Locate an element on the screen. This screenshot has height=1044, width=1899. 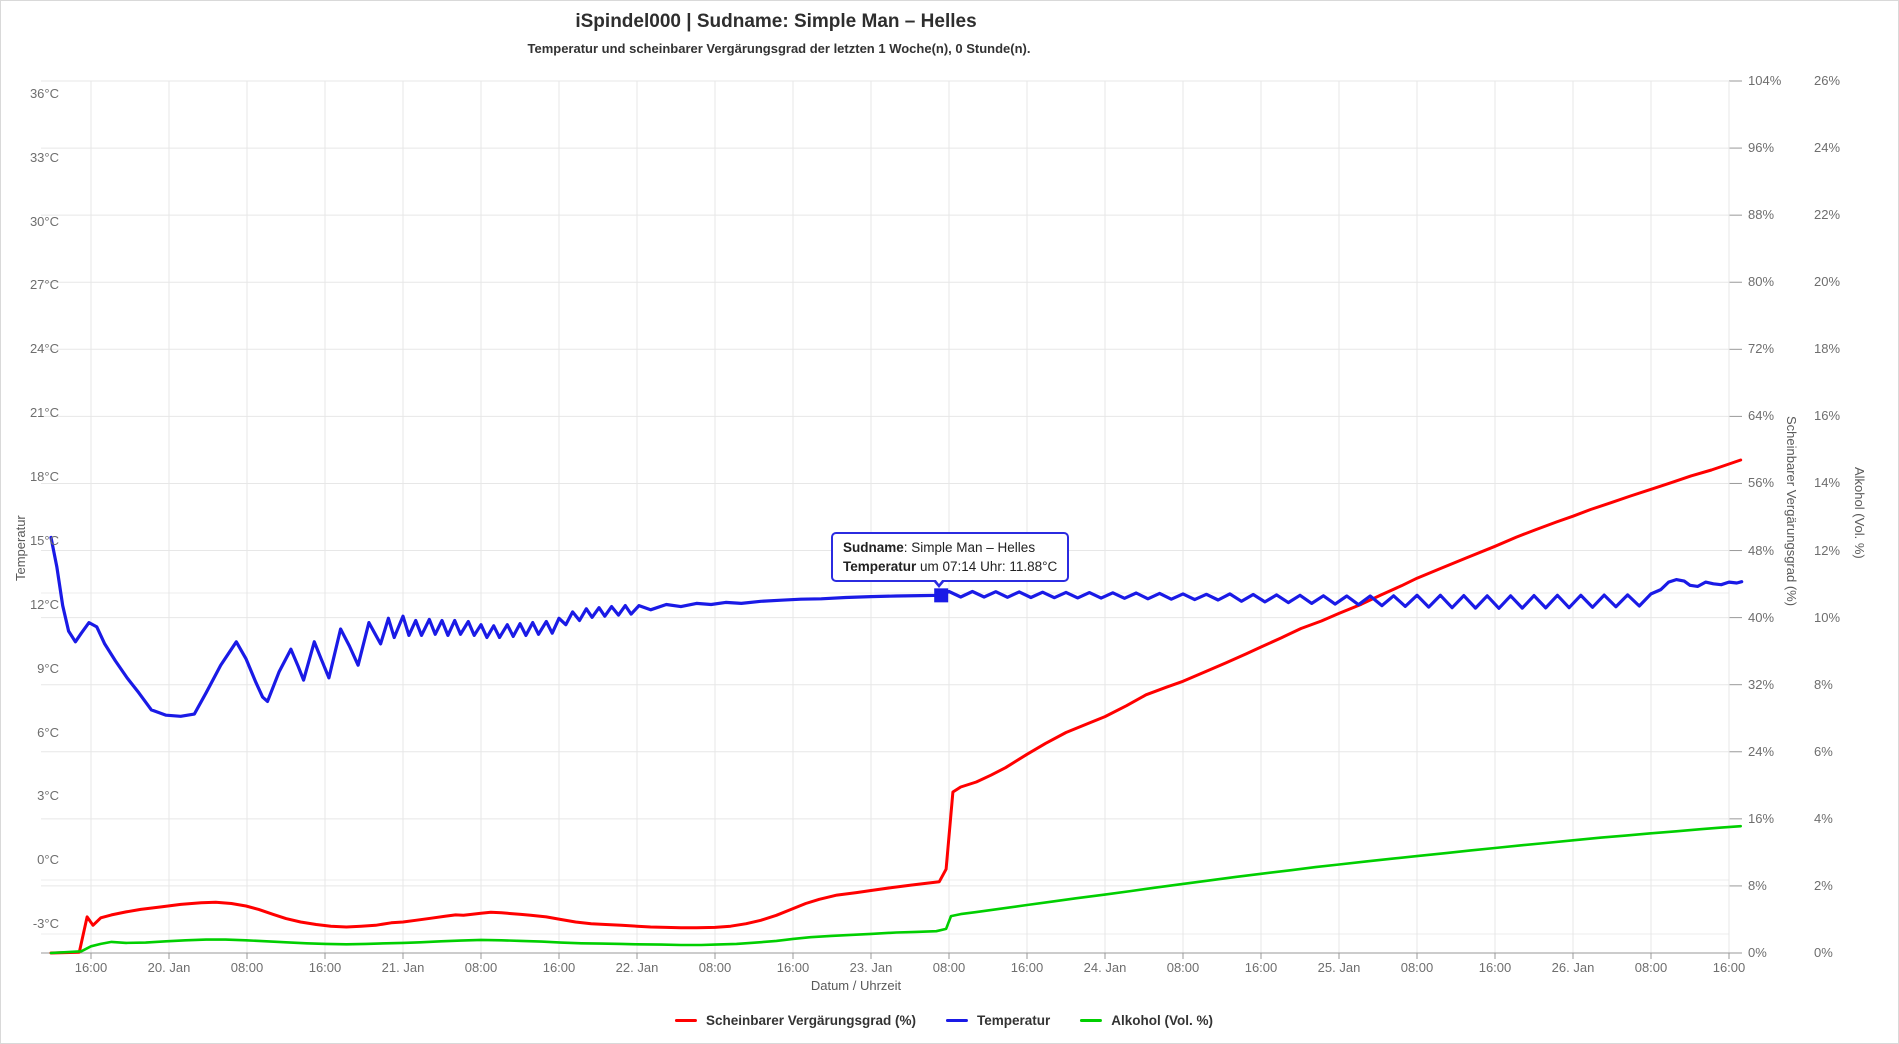
temperature-tick-label: 9°C is located at coordinates (48, 668).